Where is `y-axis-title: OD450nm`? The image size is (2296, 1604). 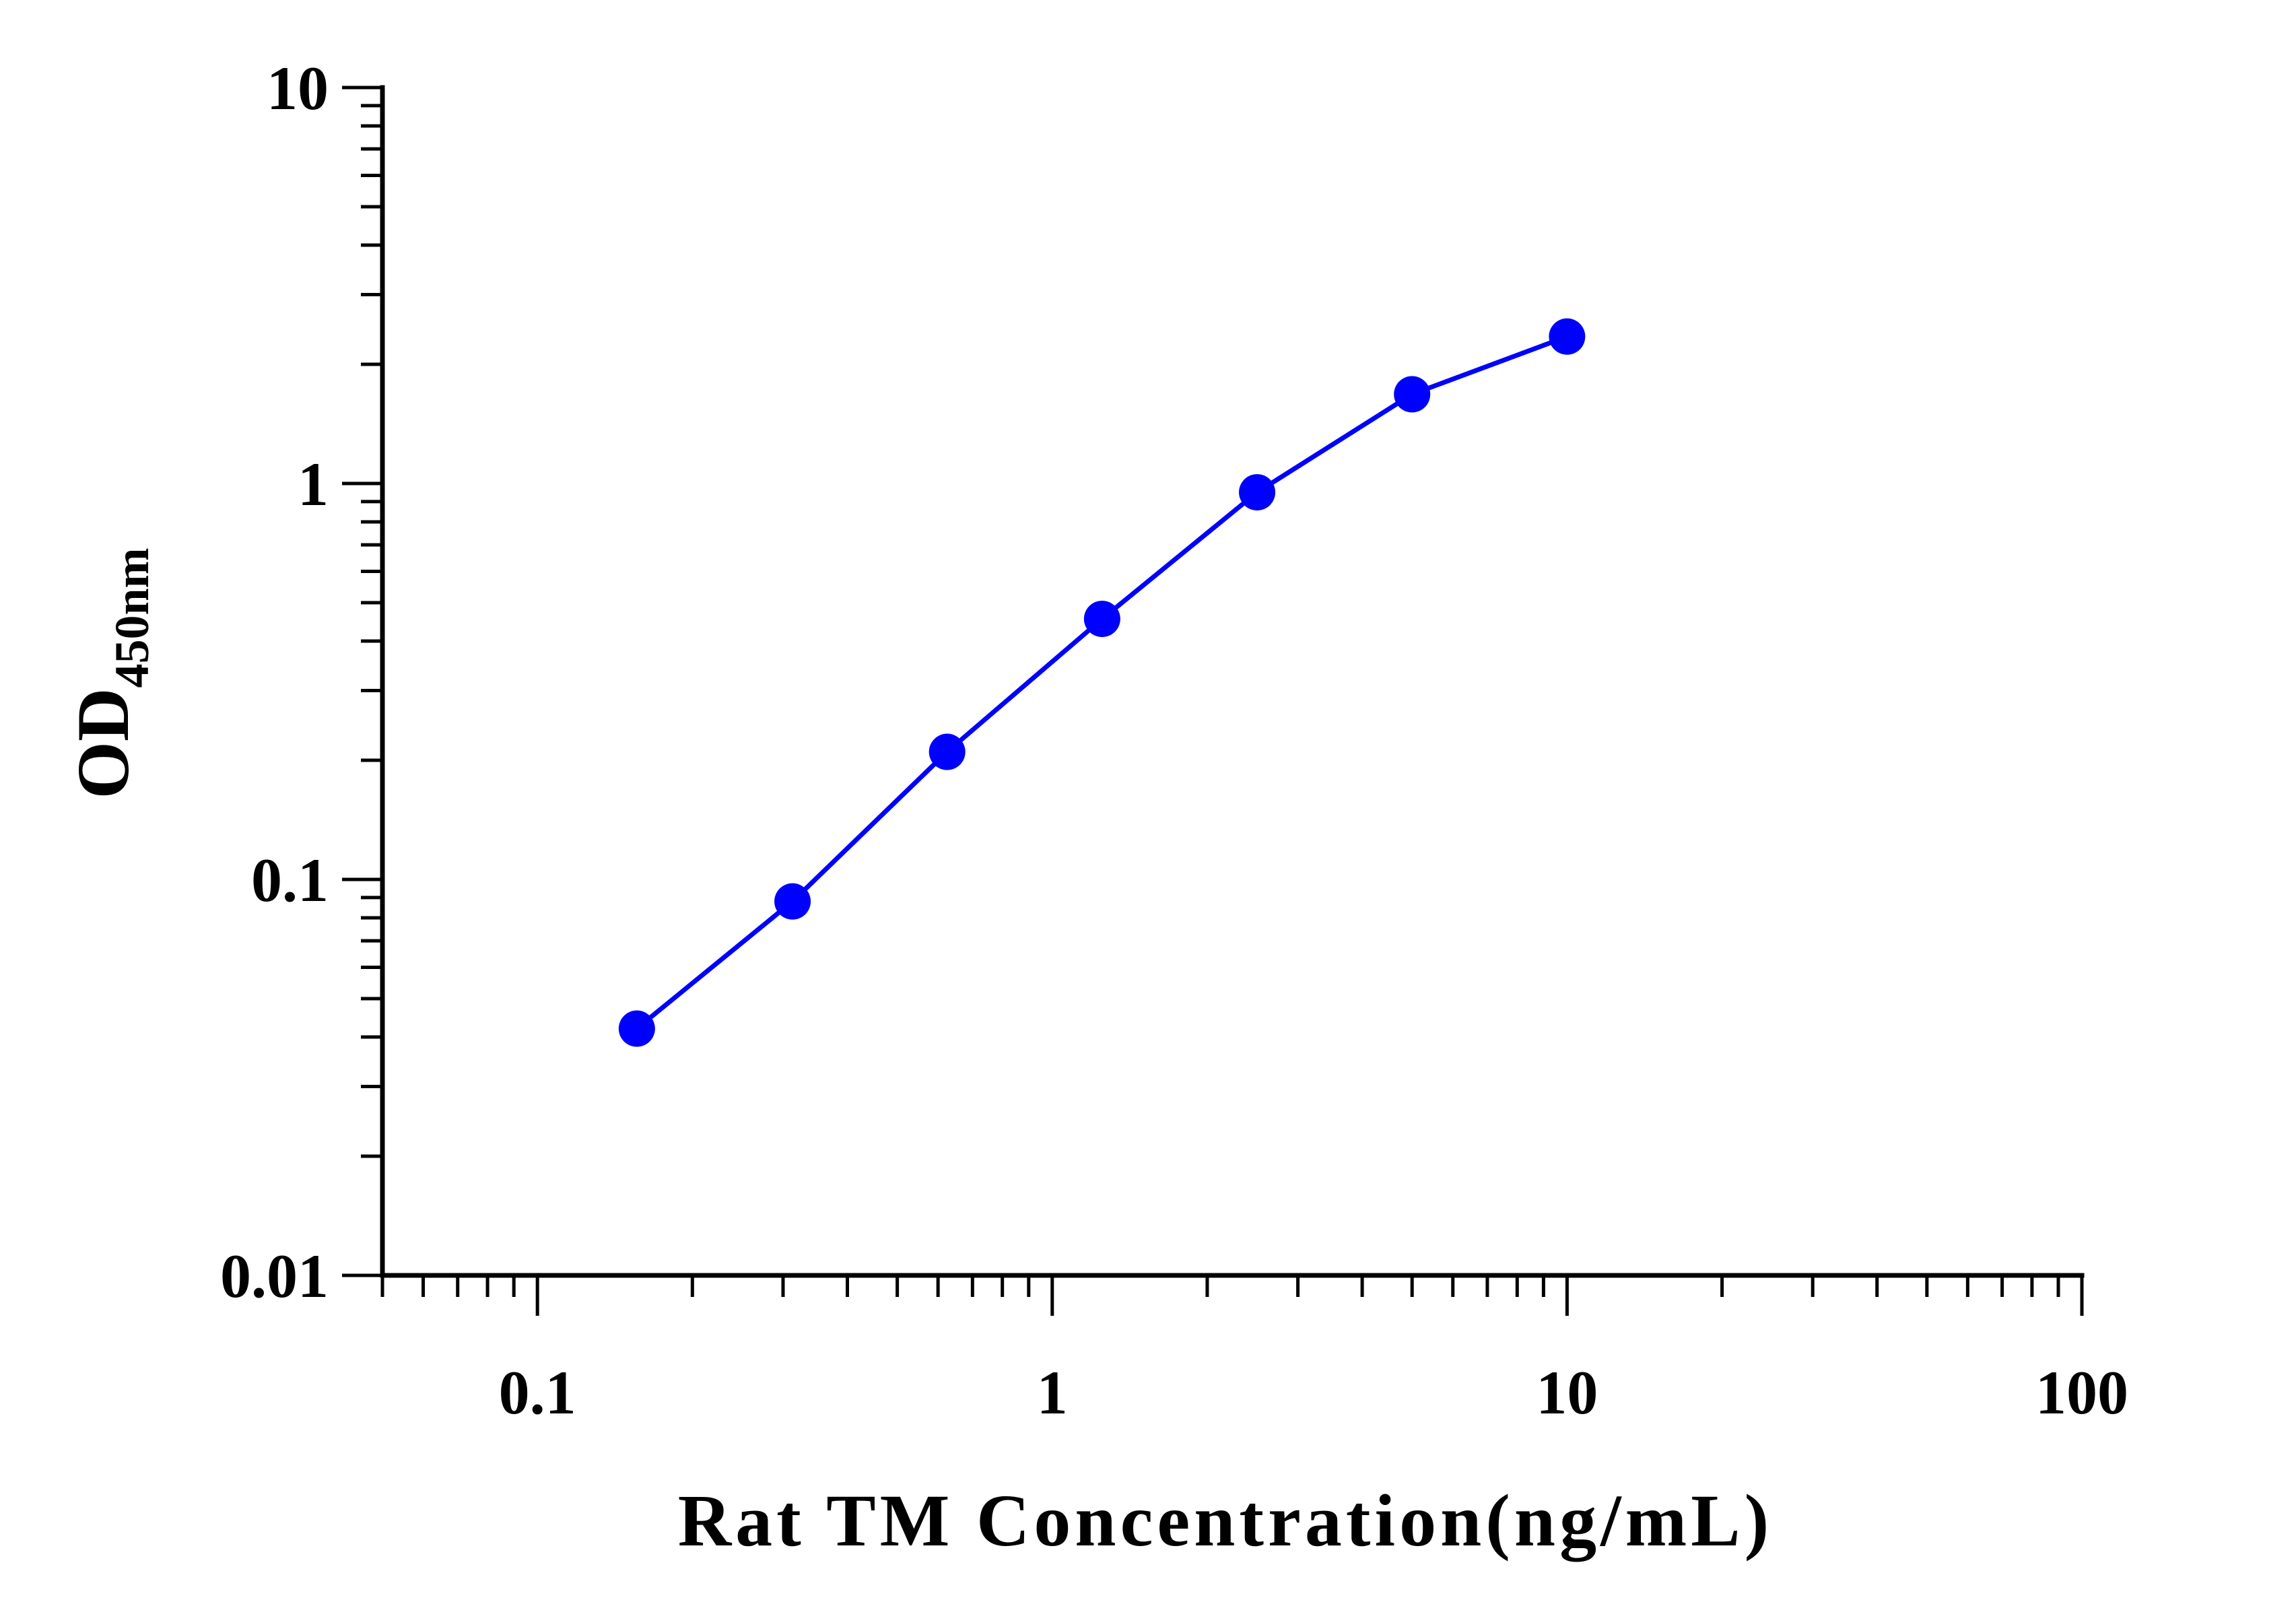 y-axis-title: OD450nm is located at coordinates (110, 673).